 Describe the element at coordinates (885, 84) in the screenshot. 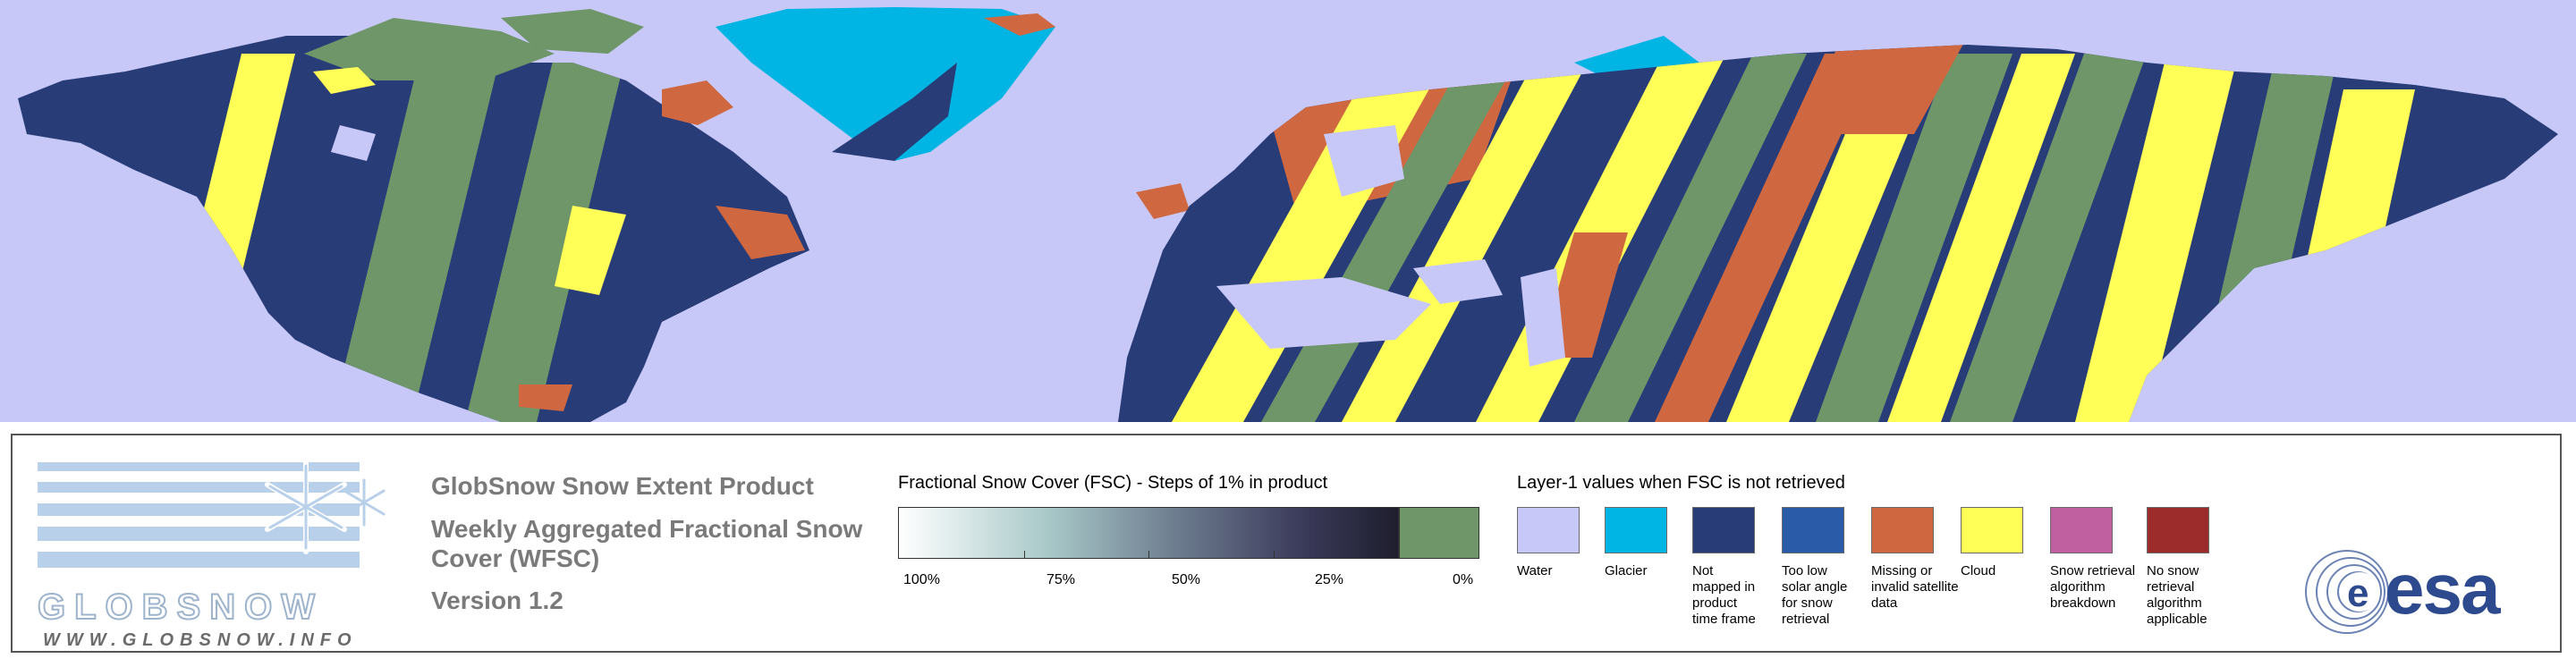

I see `greenland` at that location.